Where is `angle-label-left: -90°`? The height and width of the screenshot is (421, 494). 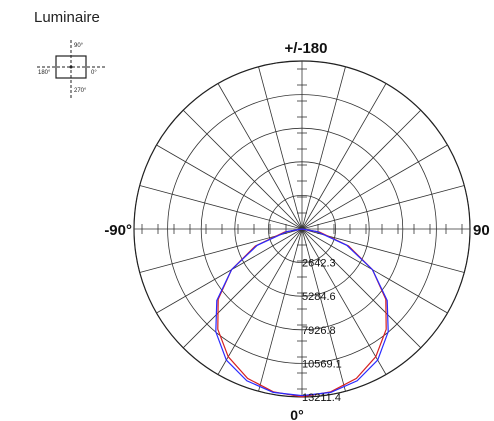 angle-label-left: -90° is located at coordinates (118, 230).